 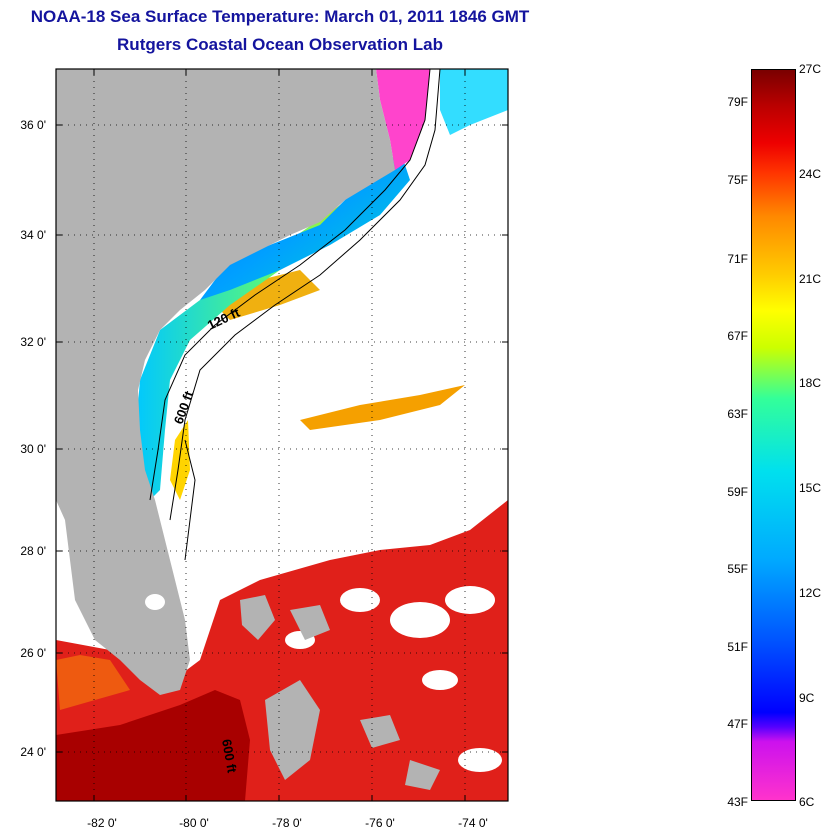 What do you see at coordinates (280, 44) in the screenshot?
I see `map-subtitle: Rutgers Coastal Ocean Observation Lab` at bounding box center [280, 44].